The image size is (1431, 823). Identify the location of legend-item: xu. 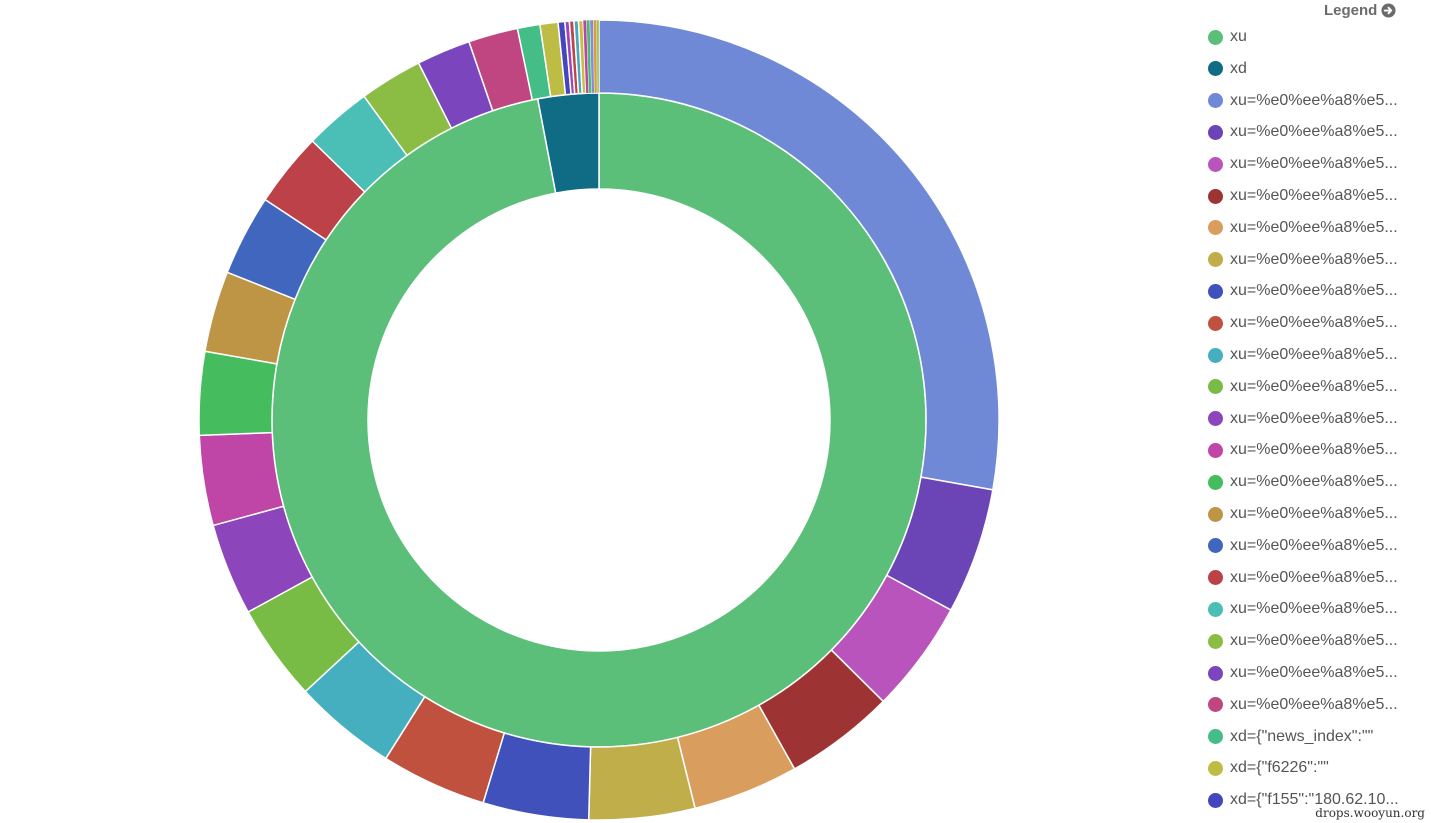
(1315, 37).